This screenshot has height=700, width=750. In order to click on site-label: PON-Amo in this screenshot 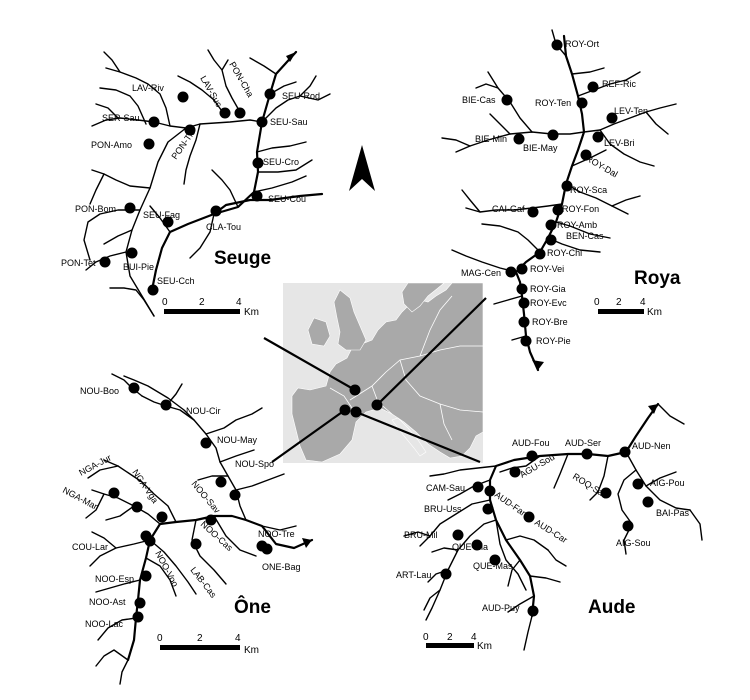, I will do `click(111, 145)`.